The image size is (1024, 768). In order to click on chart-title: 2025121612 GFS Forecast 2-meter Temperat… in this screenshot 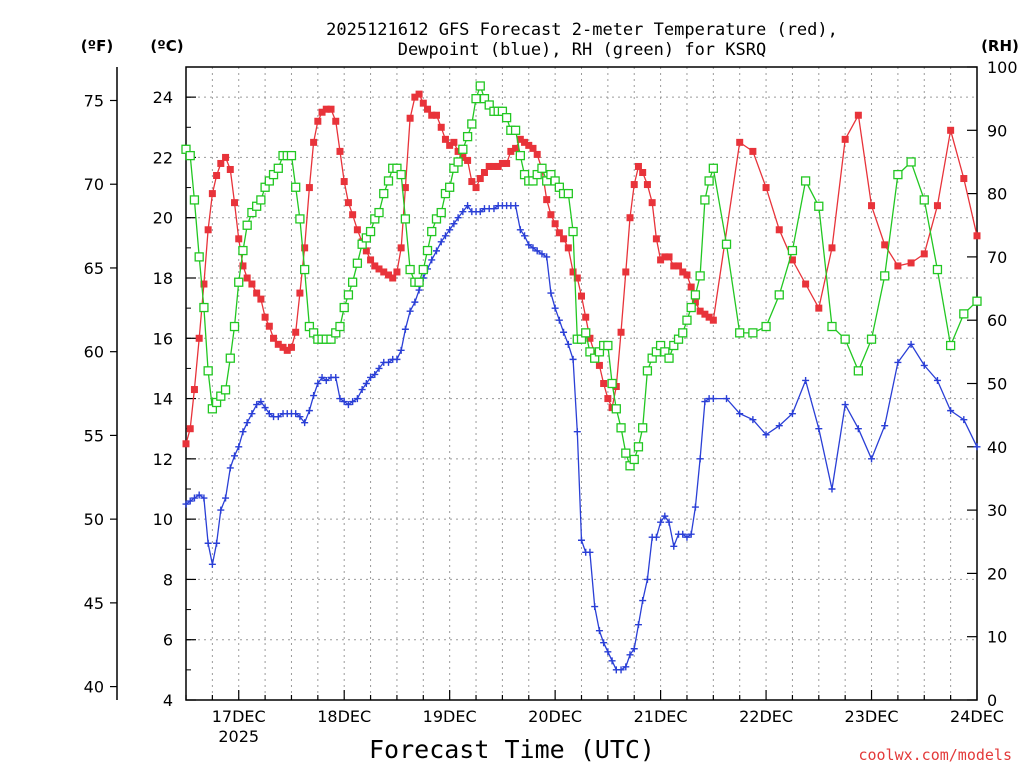, I will do `click(582, 30)`.